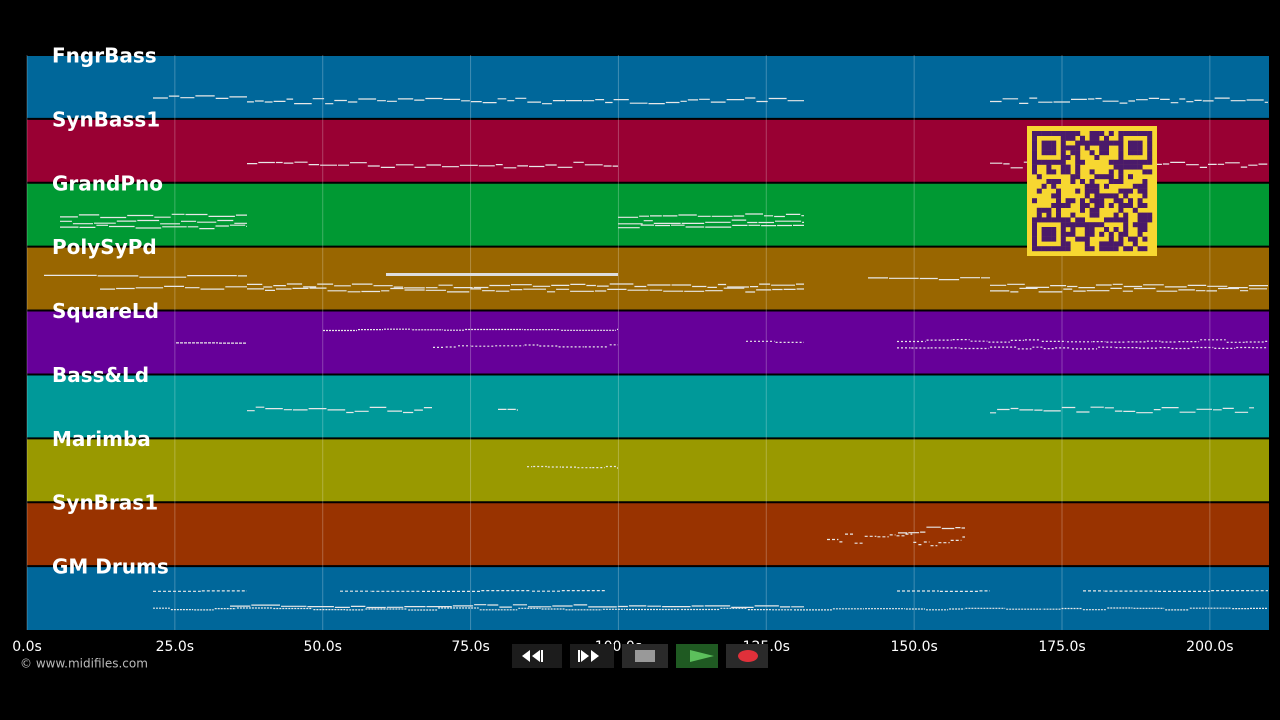 This screenshot has width=1280, height=720. Describe the element at coordinates (747, 656) in the screenshot. I see `record-button` at that location.